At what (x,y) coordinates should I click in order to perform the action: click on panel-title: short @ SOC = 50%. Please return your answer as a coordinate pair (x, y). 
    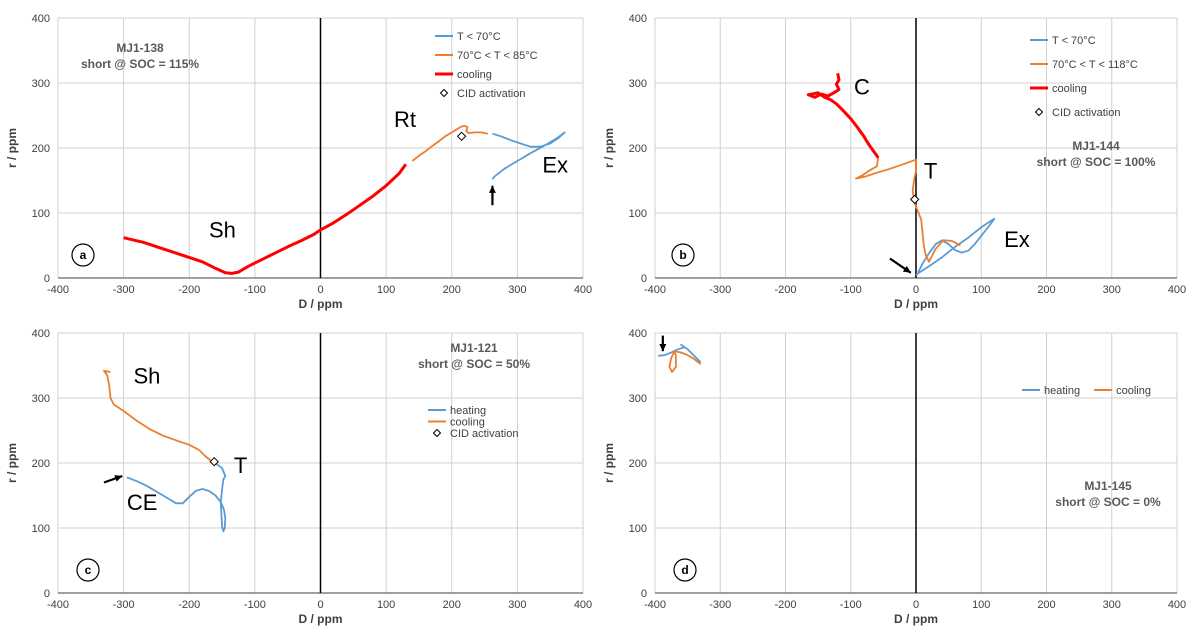
    Looking at the image, I should click on (474, 364).